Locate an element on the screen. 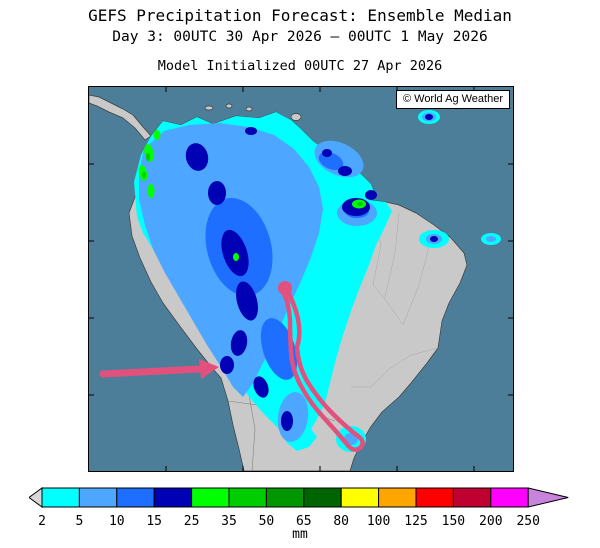 The width and height of the screenshot is (600, 548). annotation-group is located at coordinates (232, 366).